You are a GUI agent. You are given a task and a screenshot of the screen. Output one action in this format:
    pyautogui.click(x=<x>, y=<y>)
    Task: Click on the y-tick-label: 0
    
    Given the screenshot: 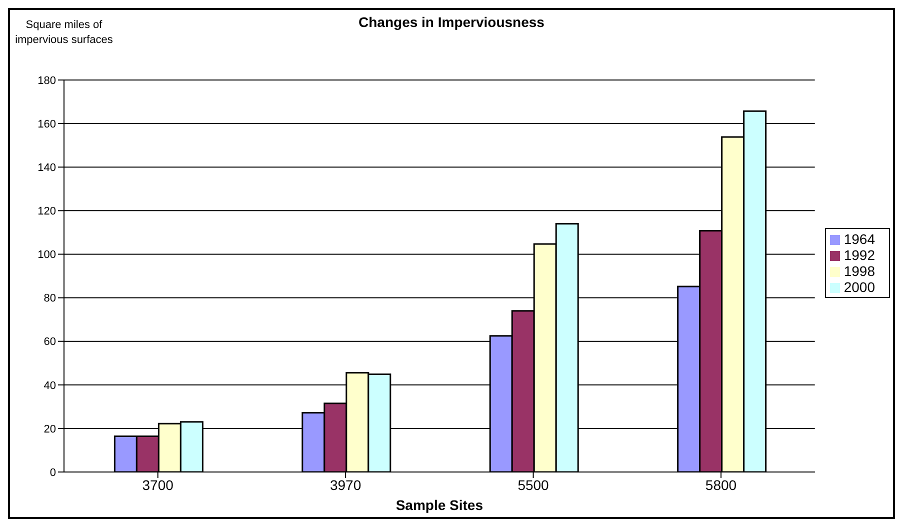 What is the action you would take?
    pyautogui.click(x=53, y=472)
    